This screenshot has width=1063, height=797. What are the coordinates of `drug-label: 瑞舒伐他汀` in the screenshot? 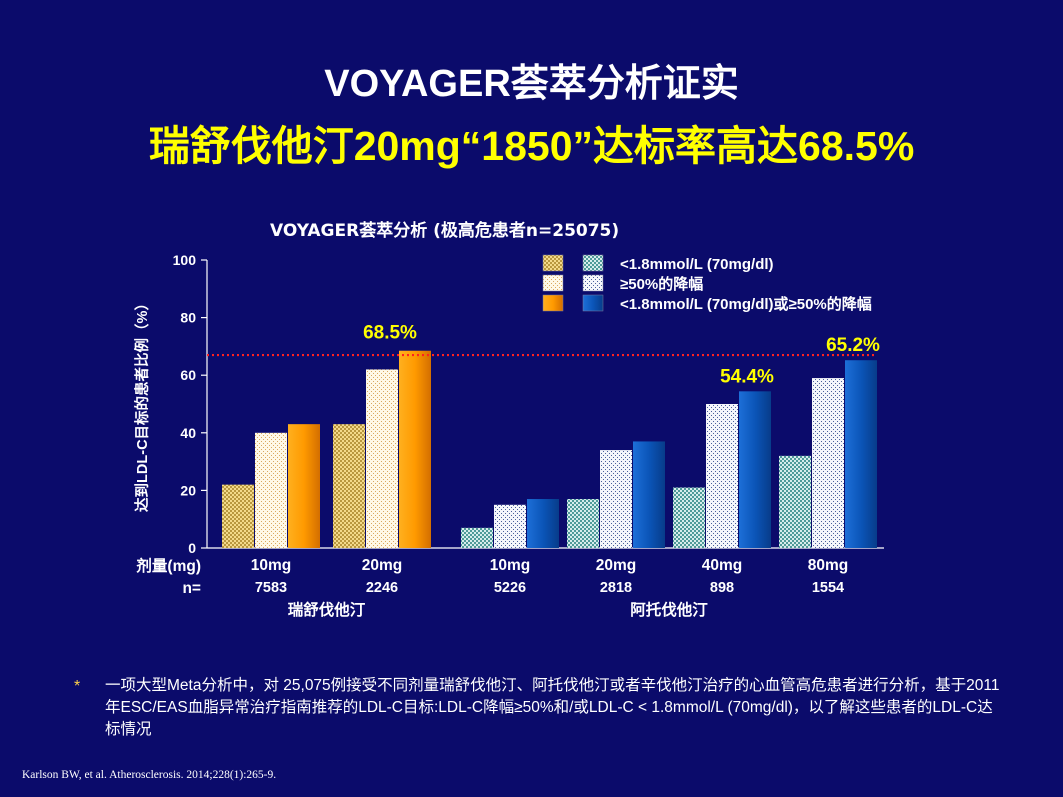 It's located at (327, 609).